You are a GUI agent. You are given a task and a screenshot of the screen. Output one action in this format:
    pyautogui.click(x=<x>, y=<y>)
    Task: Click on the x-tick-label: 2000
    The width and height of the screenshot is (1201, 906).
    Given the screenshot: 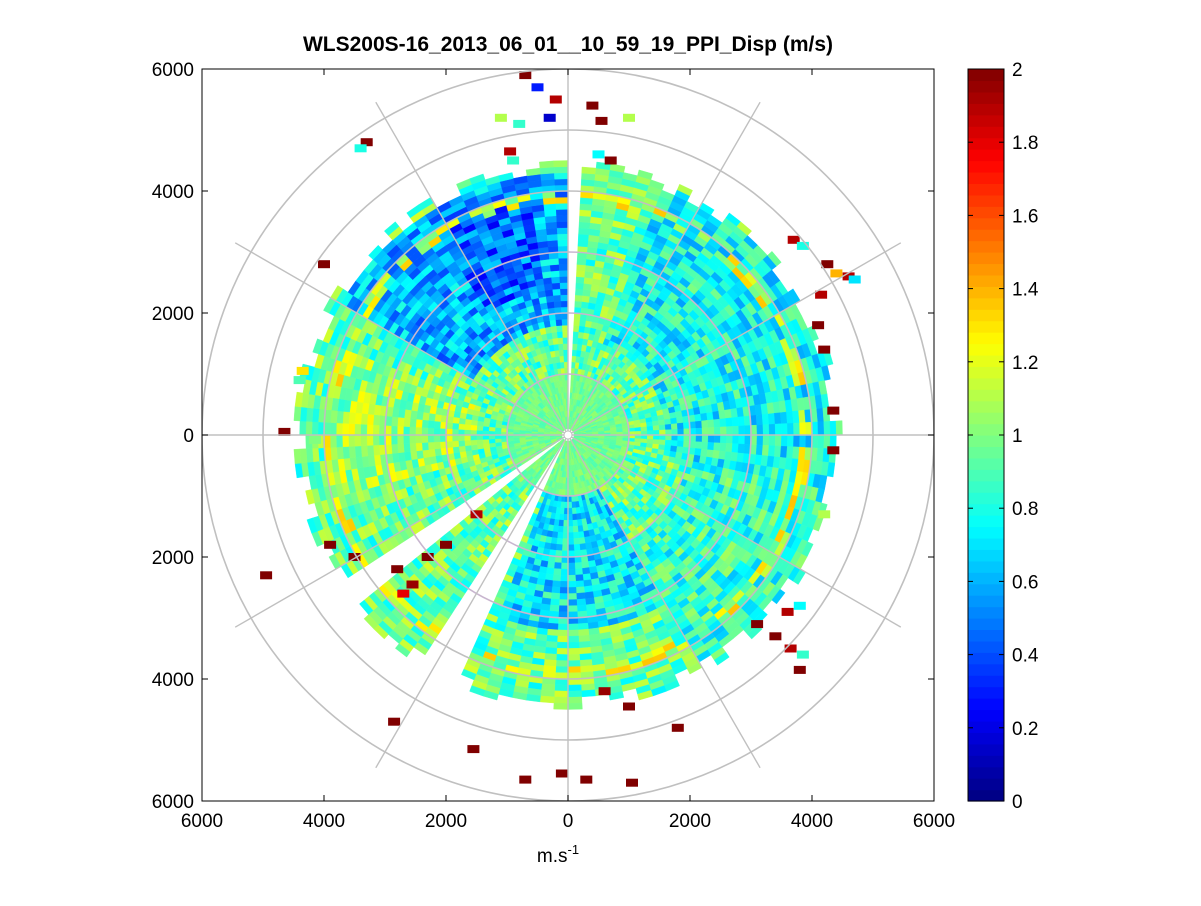 What is the action you would take?
    pyautogui.click(x=446, y=821)
    